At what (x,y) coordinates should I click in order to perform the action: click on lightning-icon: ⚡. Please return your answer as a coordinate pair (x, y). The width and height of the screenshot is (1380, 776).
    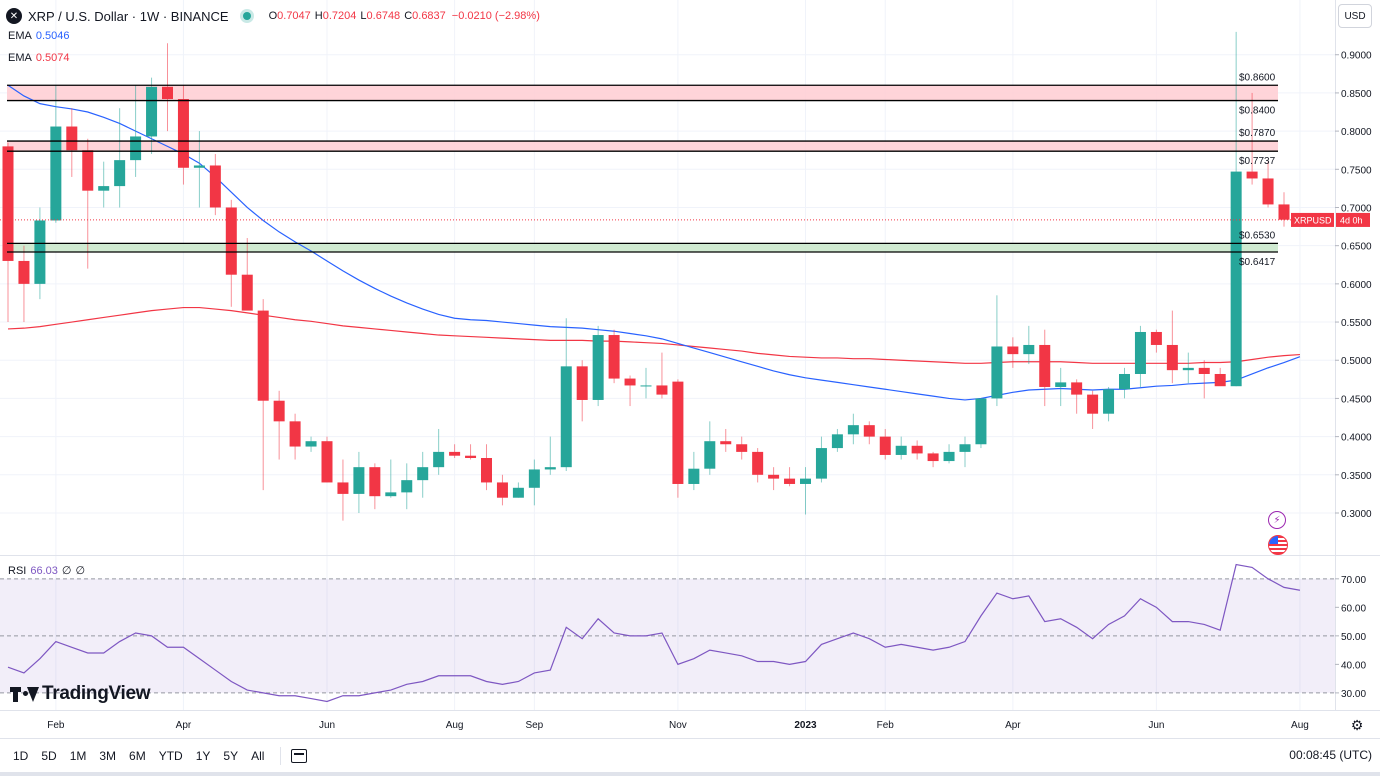
    Looking at the image, I should click on (1277, 520).